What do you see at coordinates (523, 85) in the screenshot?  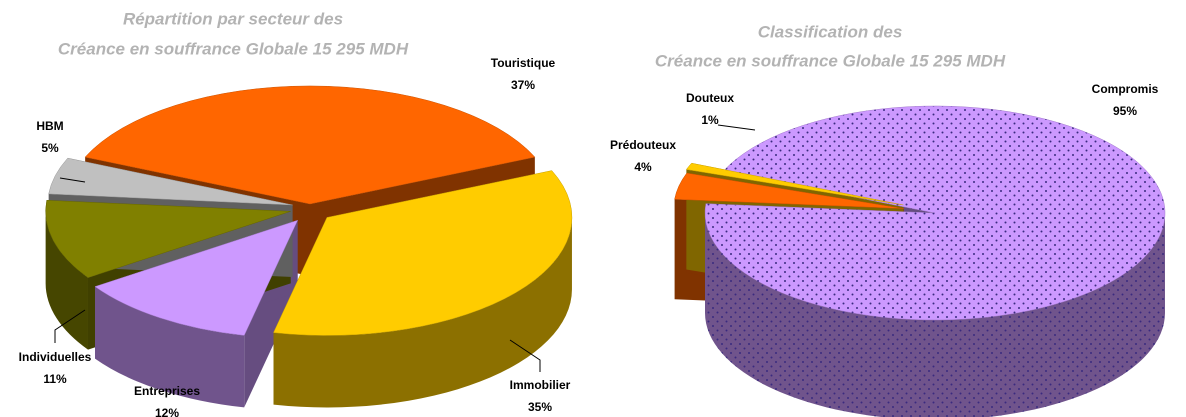 I see `slice-value-label: 37%` at bounding box center [523, 85].